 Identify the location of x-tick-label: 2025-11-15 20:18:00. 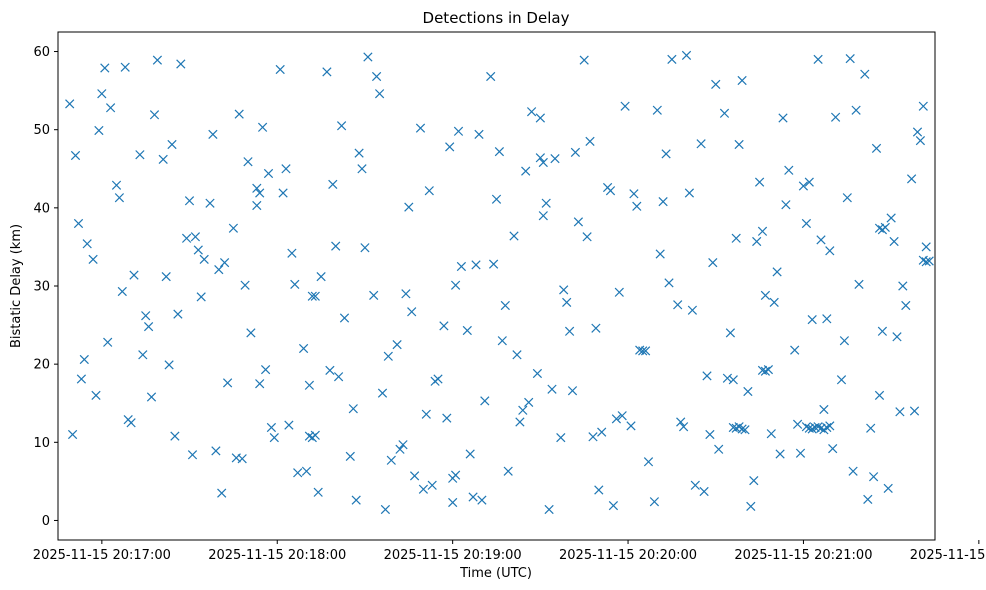
(277, 555).